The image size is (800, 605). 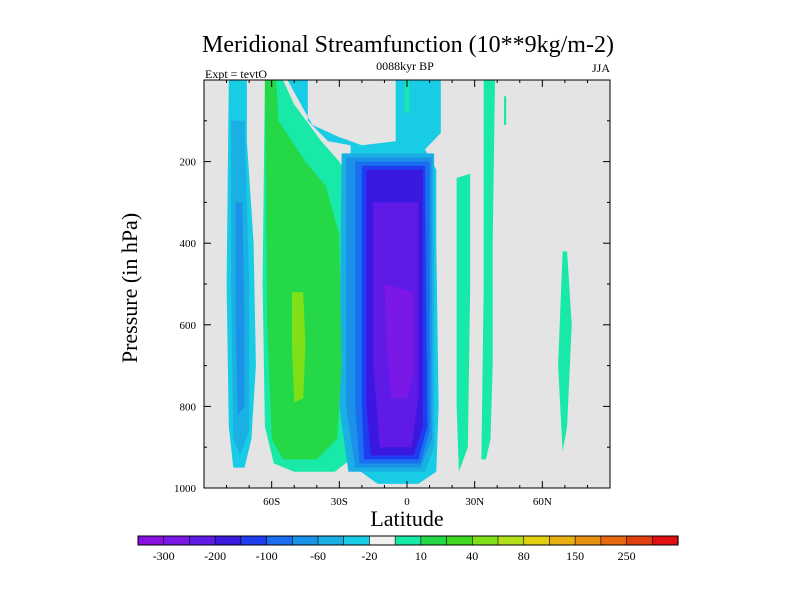 What do you see at coordinates (188, 244) in the screenshot?
I see `y-tick-label: 400` at bounding box center [188, 244].